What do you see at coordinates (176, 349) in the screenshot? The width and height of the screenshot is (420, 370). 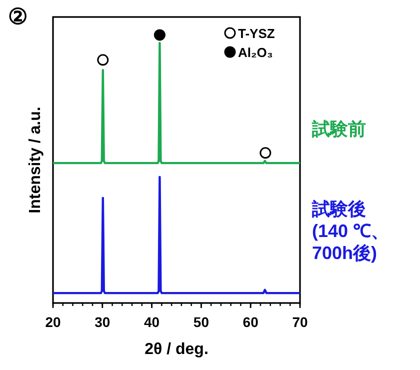 I see `x-axis-title: 2θ / deg.` at bounding box center [176, 349].